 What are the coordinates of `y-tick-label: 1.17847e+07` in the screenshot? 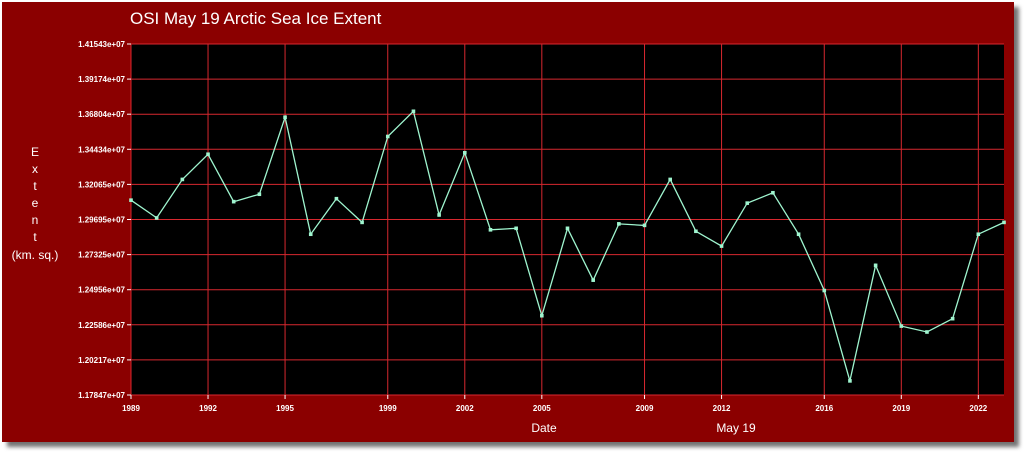 It's located at (101, 395).